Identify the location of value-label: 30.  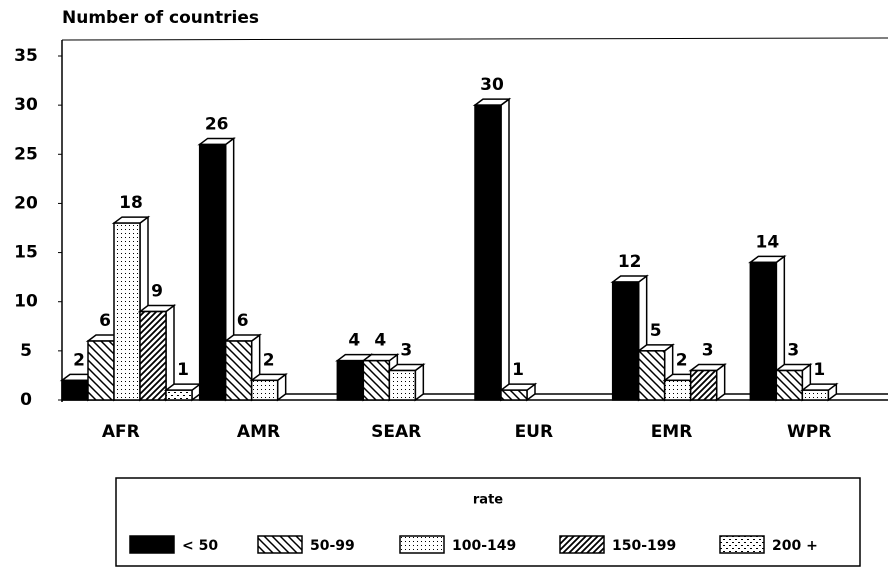
(492, 85).